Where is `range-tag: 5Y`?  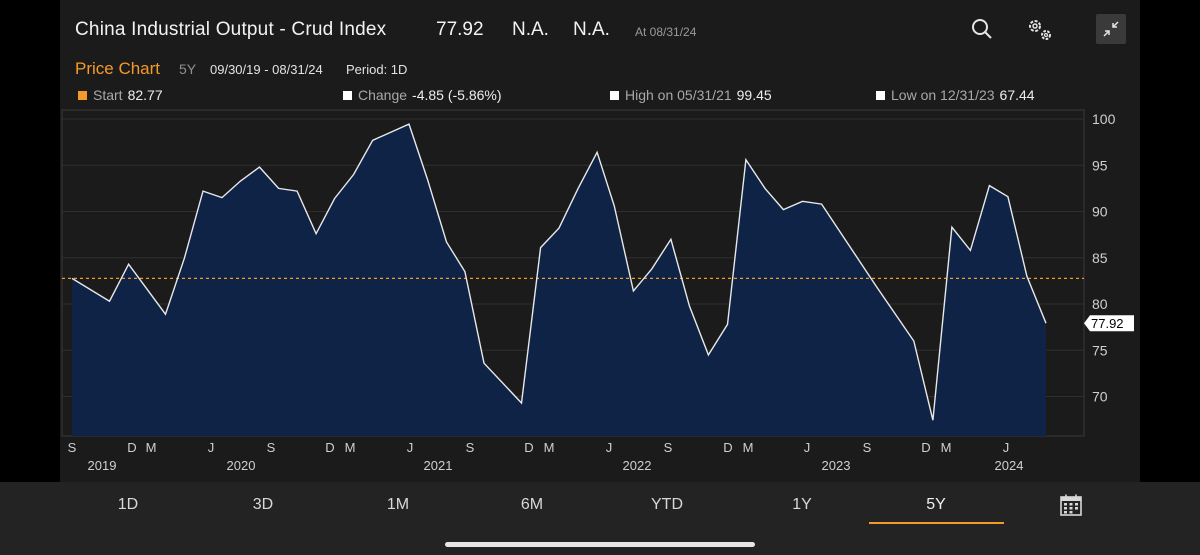 range-tag: 5Y is located at coordinates (188, 69).